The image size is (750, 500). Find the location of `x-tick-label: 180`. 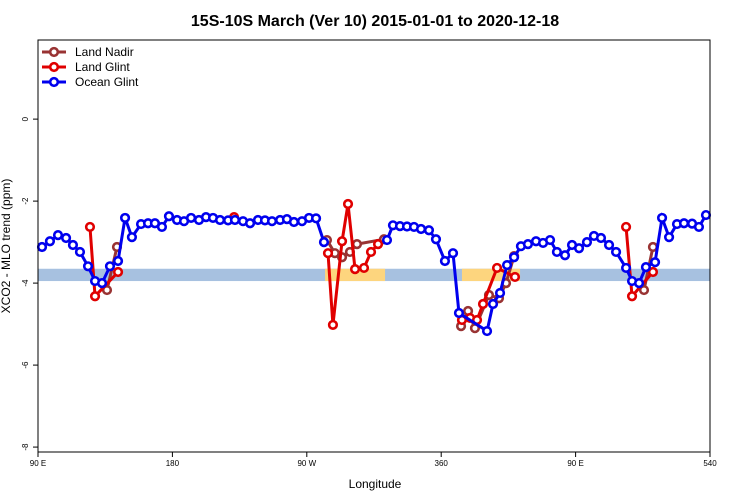

x-tick-label: 180 is located at coordinates (173, 463).